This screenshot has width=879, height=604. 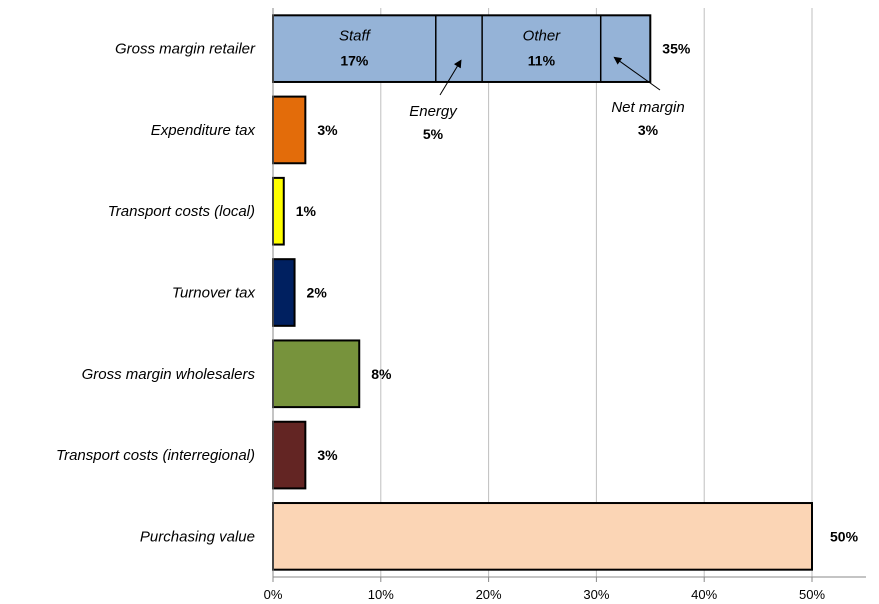 I want to click on bar-turnover-tax, so click(x=284, y=292).